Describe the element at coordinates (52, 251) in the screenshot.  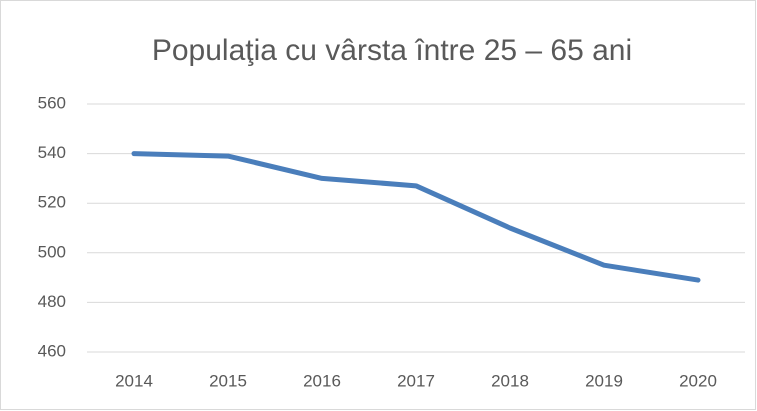
I see `y-tick-label: 500` at that location.